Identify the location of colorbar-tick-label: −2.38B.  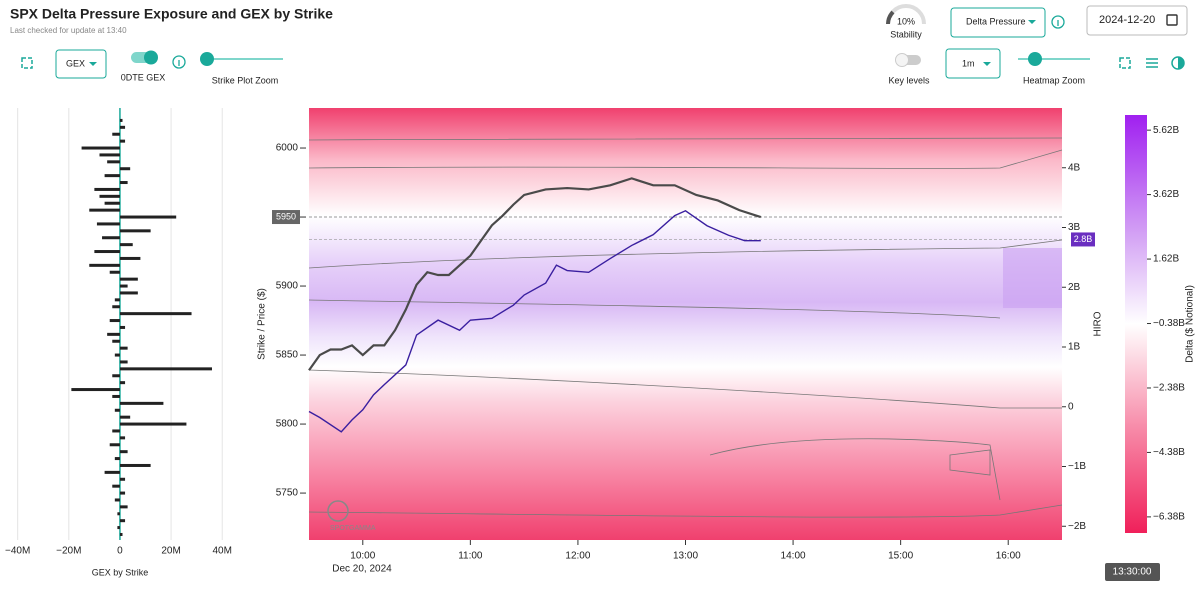
(1169, 388).